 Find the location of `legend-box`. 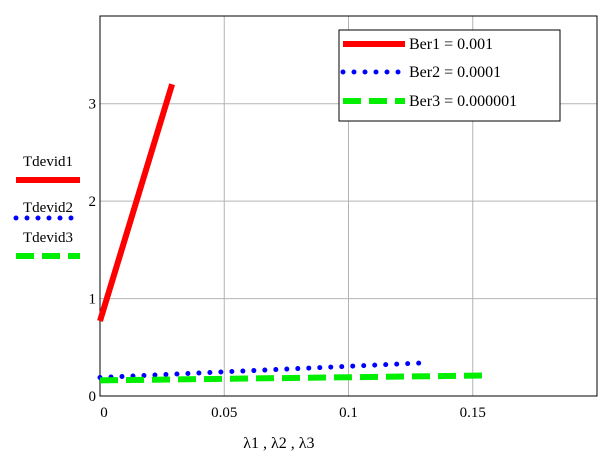

legend-box is located at coordinates (449, 75).